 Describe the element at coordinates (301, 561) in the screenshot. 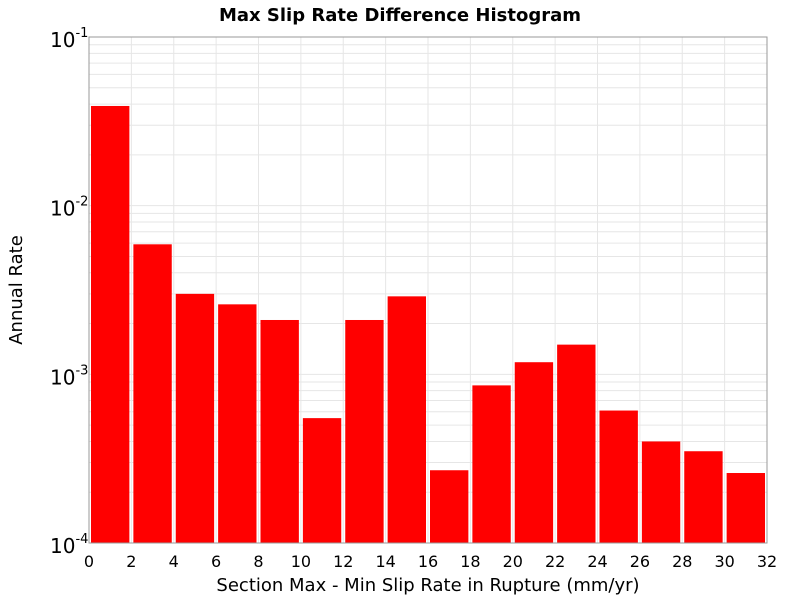

I see `x-tick-label: 10` at that location.